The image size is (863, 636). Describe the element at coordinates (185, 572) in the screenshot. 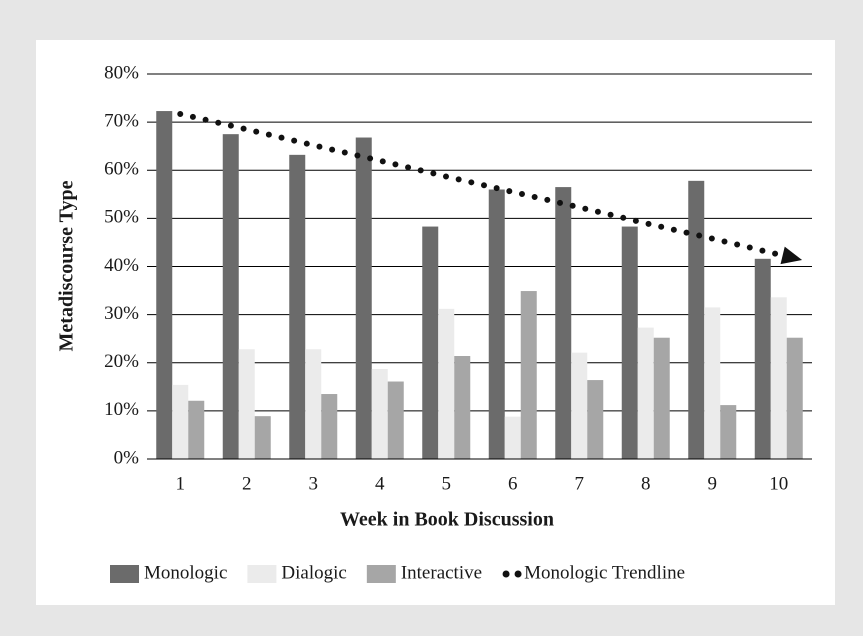

I see `legend-label: Monologic` at that location.